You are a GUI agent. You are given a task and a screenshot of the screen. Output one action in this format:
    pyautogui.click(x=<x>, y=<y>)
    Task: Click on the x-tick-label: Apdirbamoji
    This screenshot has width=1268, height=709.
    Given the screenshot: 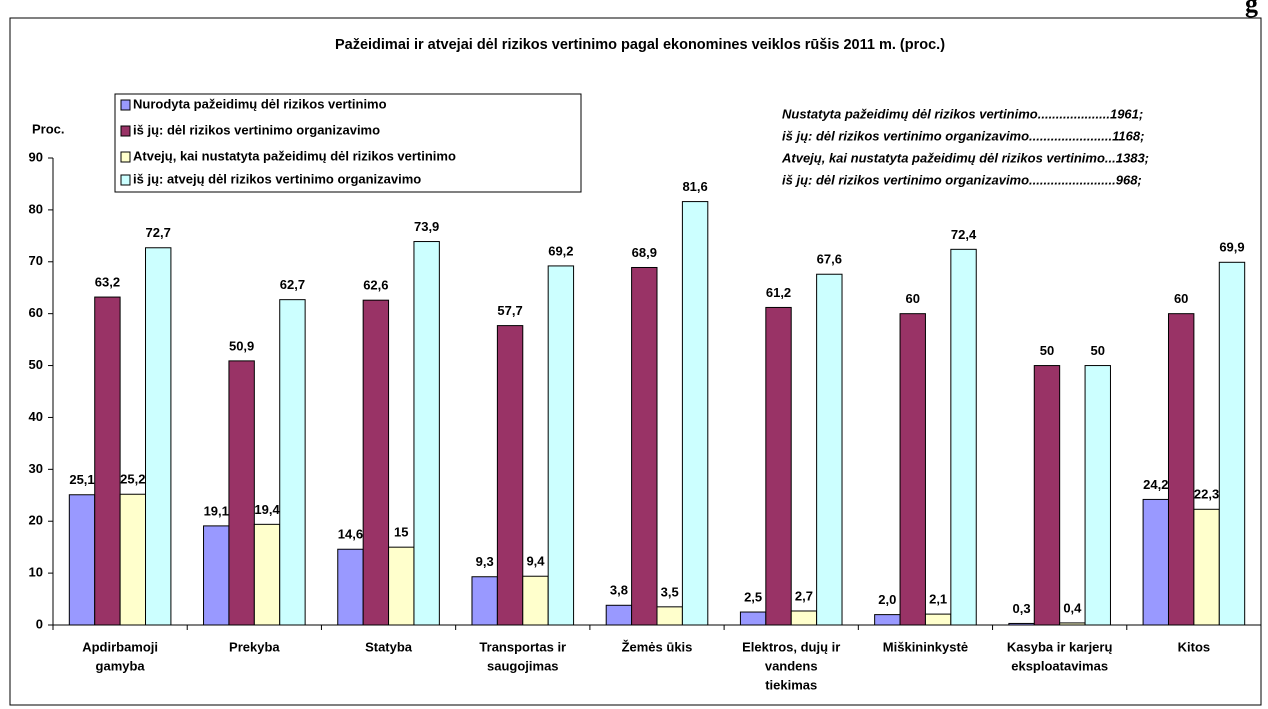 What is the action you would take?
    pyautogui.click(x=120, y=646)
    